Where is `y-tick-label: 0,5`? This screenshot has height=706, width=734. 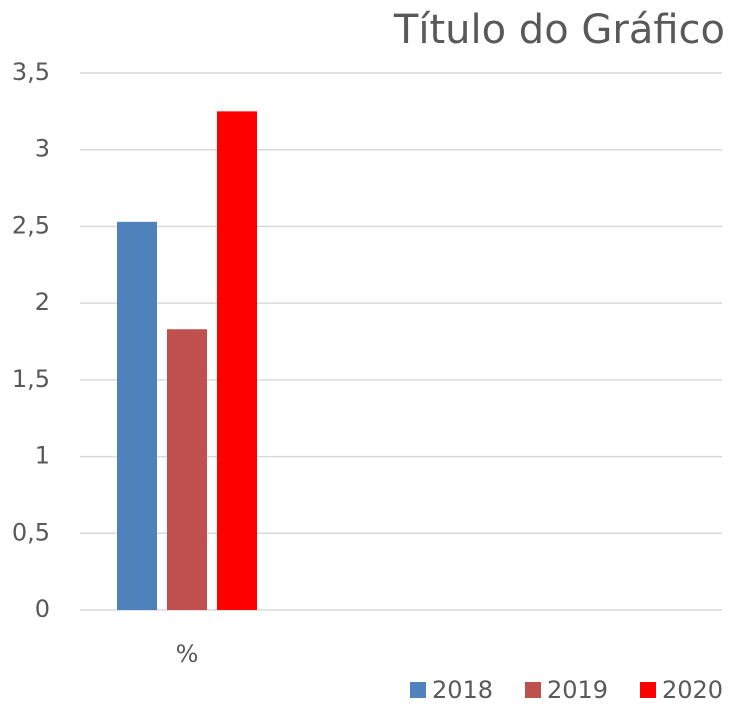 y-tick-label: 0,5 is located at coordinates (31, 532).